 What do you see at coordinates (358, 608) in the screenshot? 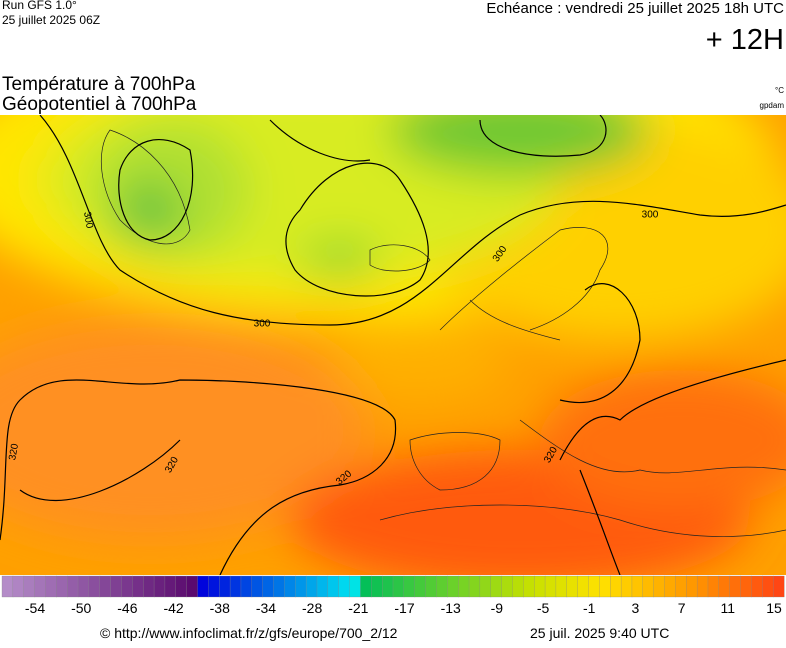
I see `colorbar-tick-label: -21` at bounding box center [358, 608].